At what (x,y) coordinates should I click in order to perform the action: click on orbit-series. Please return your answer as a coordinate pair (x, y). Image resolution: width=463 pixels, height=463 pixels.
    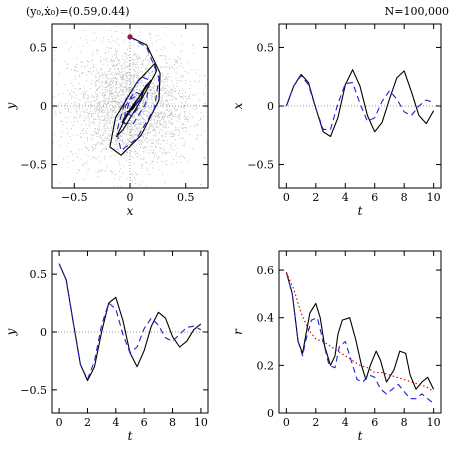
    Looking at the image, I should click on (135, 95).